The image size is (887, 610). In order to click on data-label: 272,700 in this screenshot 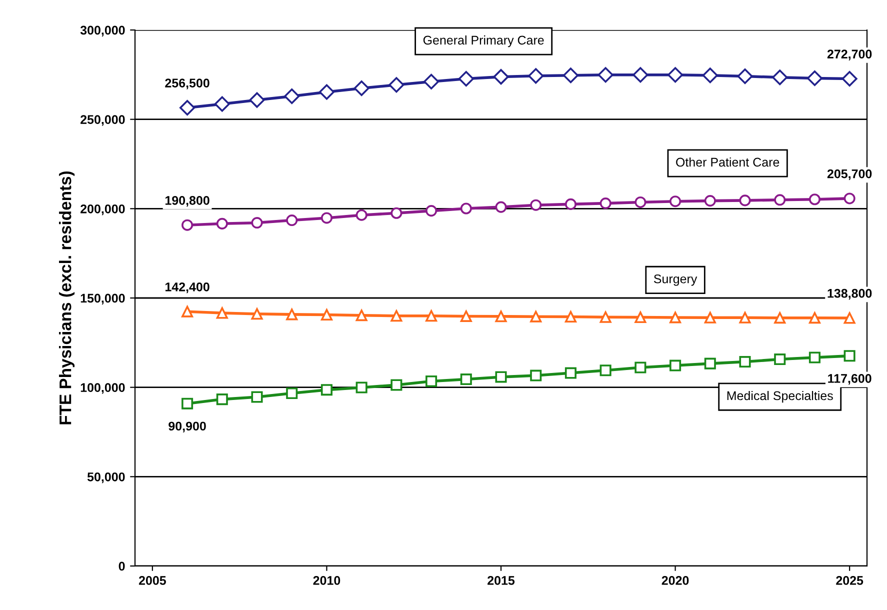, I will do `click(849, 55)`.